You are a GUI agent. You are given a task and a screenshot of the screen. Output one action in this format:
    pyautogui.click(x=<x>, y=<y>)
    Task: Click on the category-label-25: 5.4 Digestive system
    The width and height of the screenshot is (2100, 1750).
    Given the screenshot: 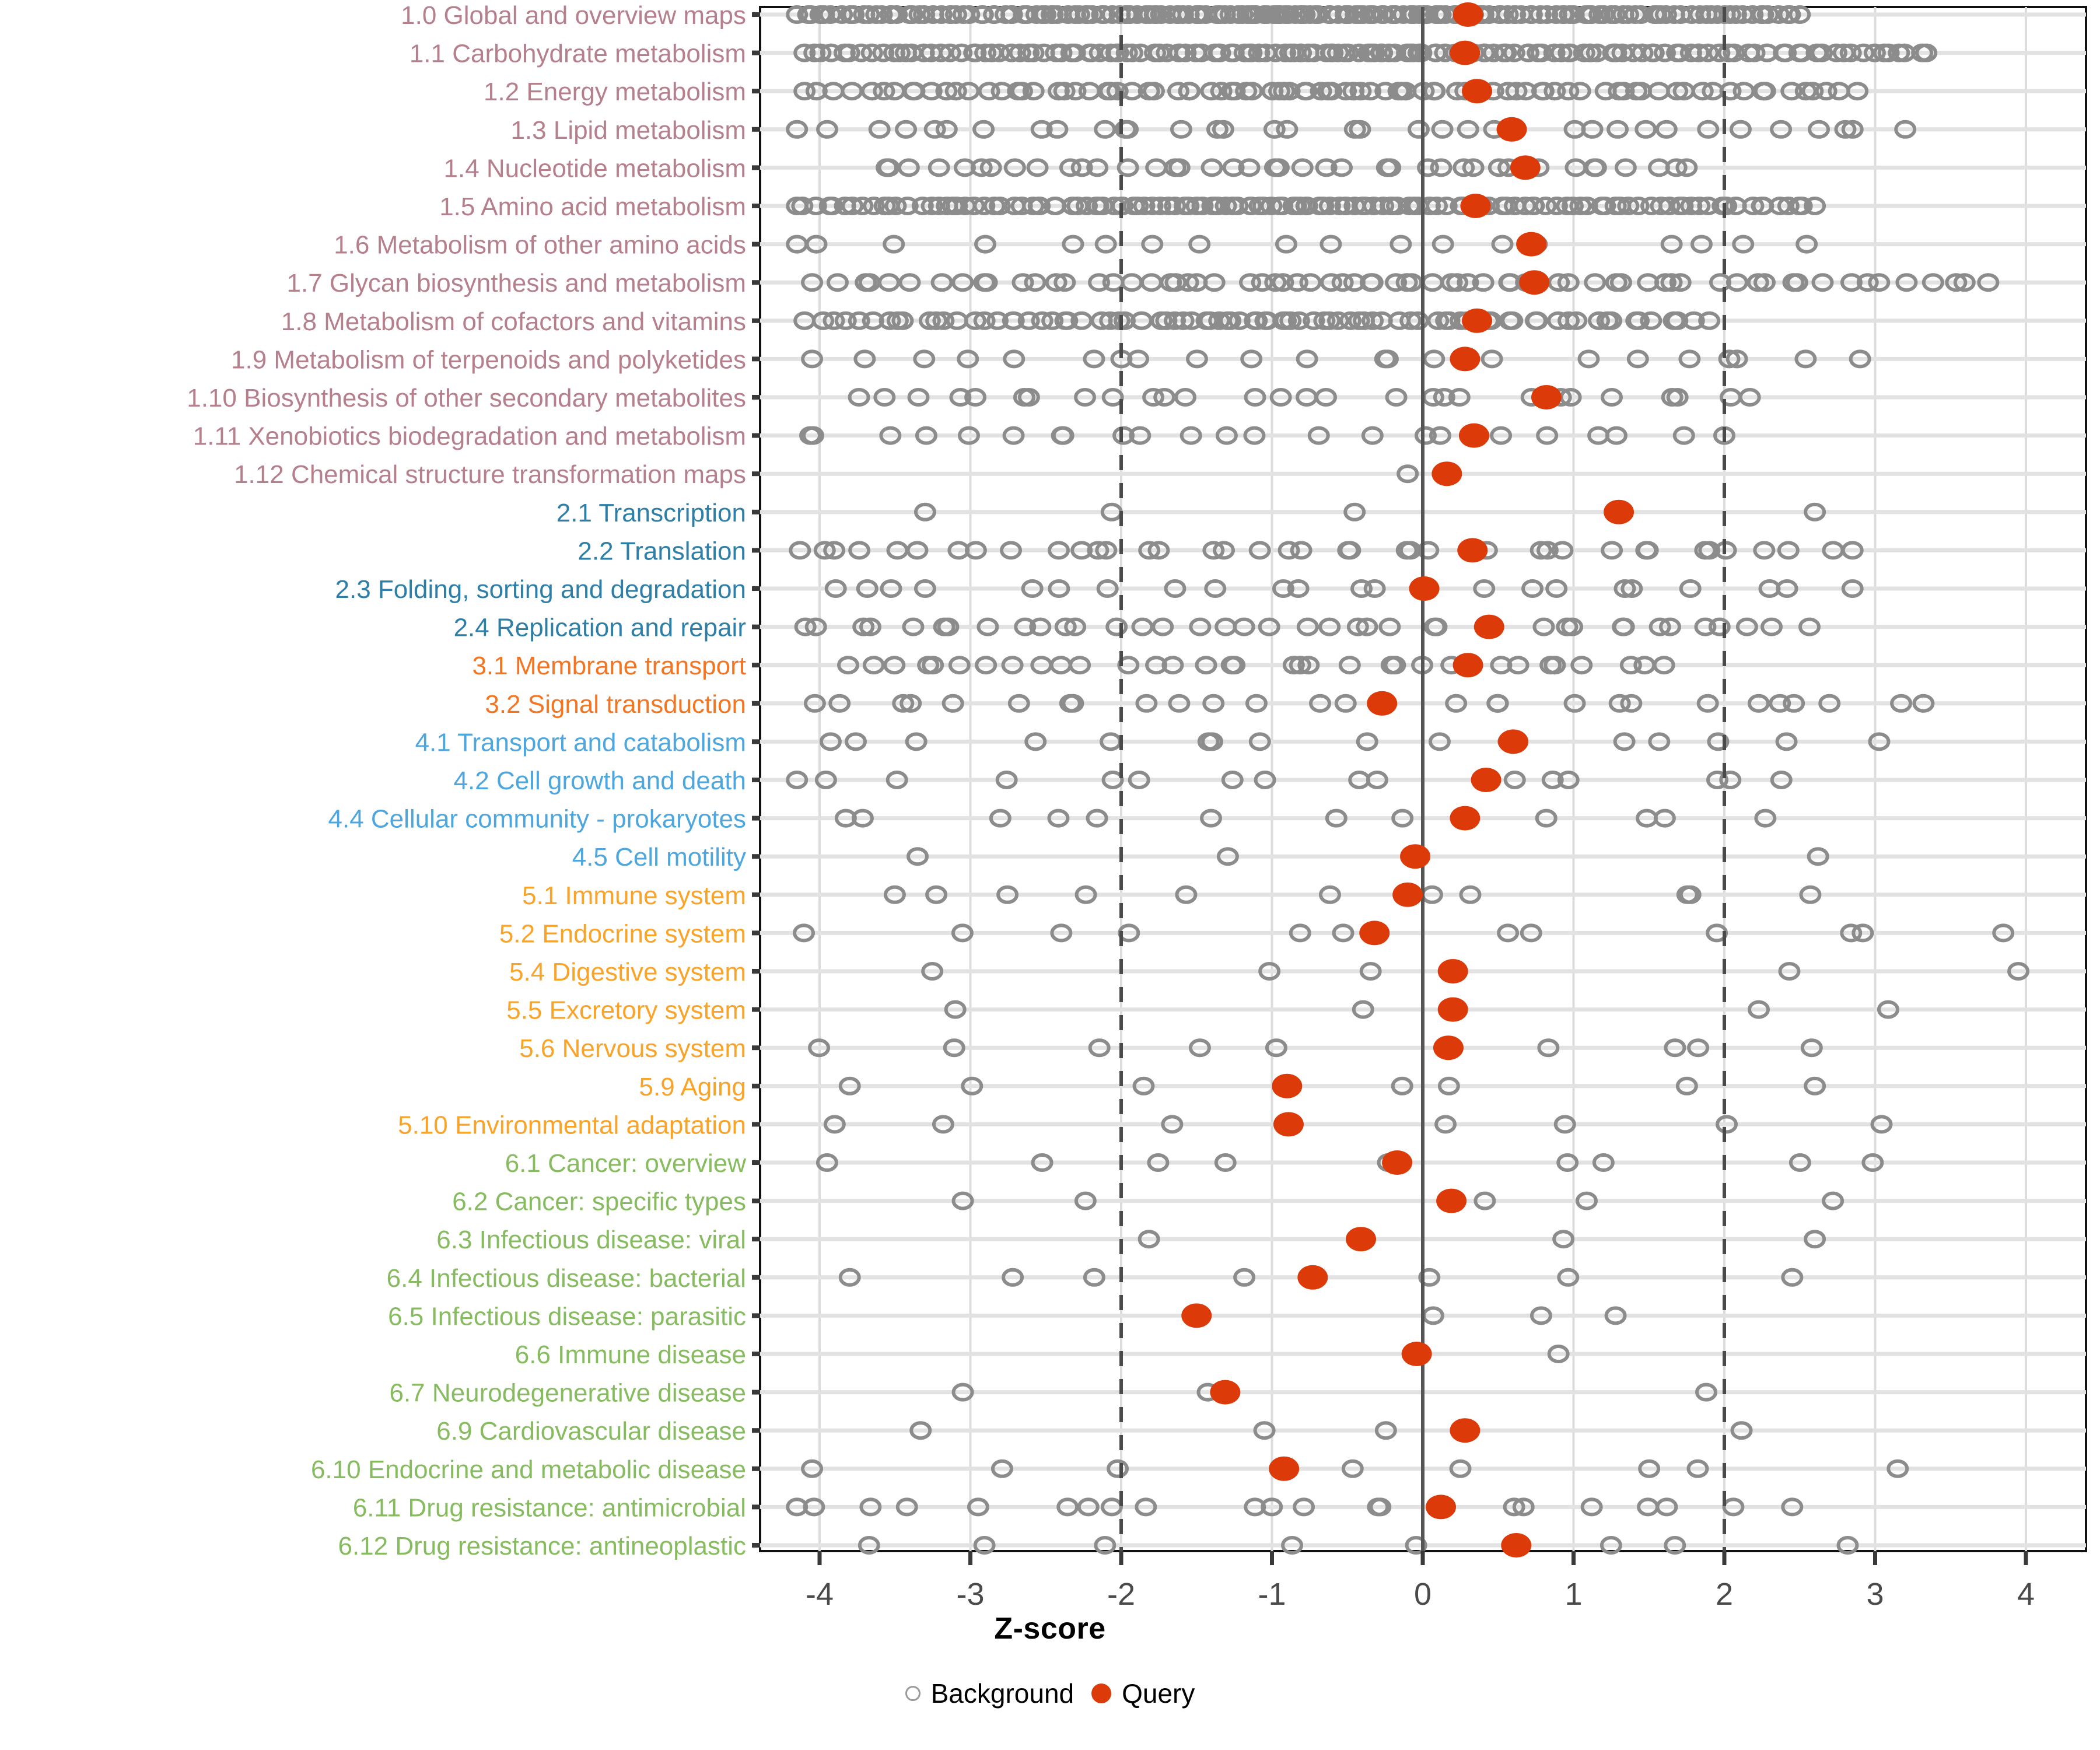 What is the action you would take?
    pyautogui.click(x=627, y=972)
    